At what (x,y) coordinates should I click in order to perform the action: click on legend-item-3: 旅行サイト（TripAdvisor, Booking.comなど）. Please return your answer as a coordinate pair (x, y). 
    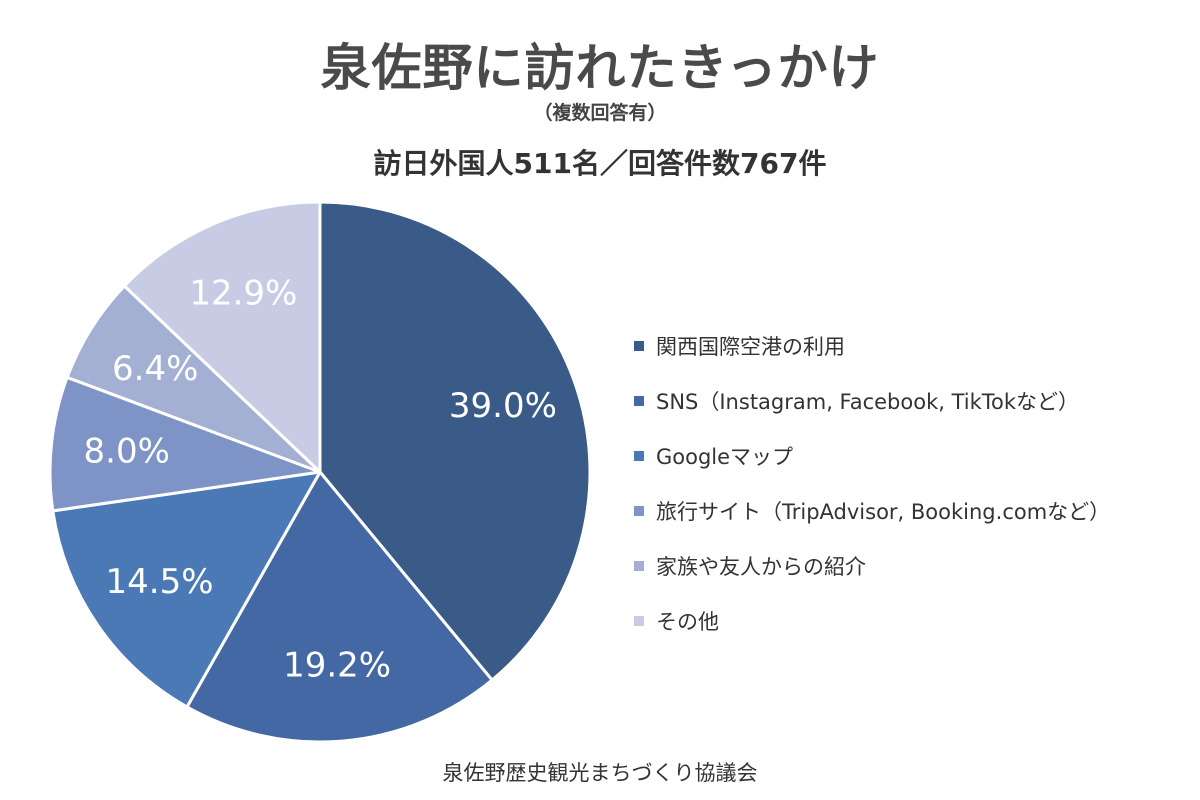
    Looking at the image, I should click on (914, 510).